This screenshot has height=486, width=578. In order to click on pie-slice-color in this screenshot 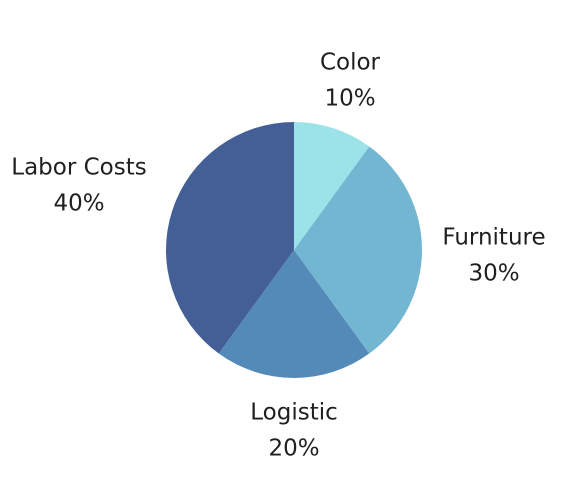, I will do `click(332, 186)`.